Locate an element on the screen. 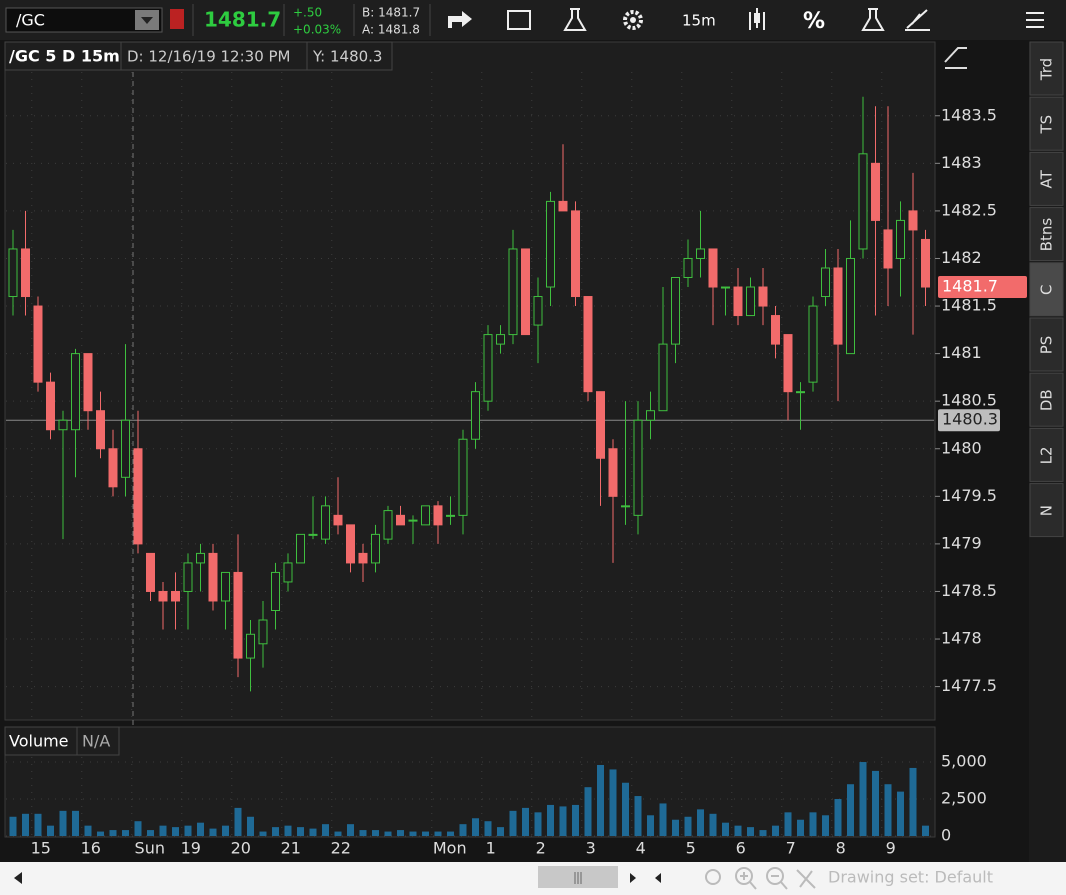 This screenshot has height=895, width=1066. studies-icon is located at coordinates (575, 19).